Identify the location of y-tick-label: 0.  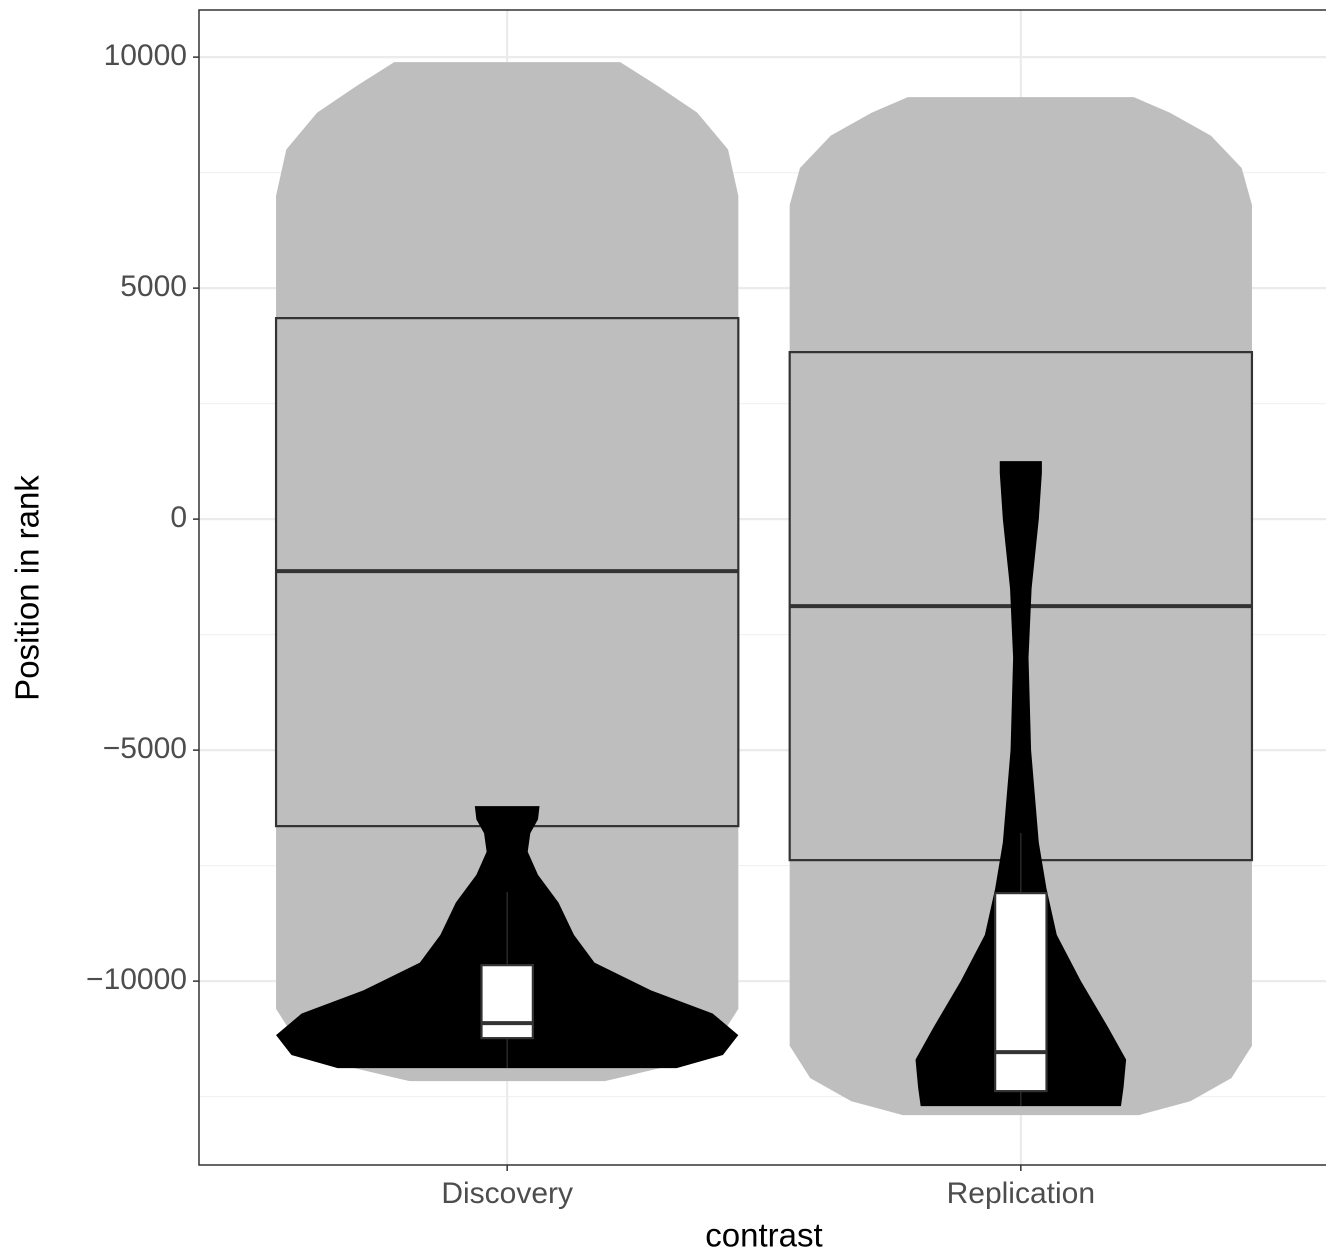
(178, 517).